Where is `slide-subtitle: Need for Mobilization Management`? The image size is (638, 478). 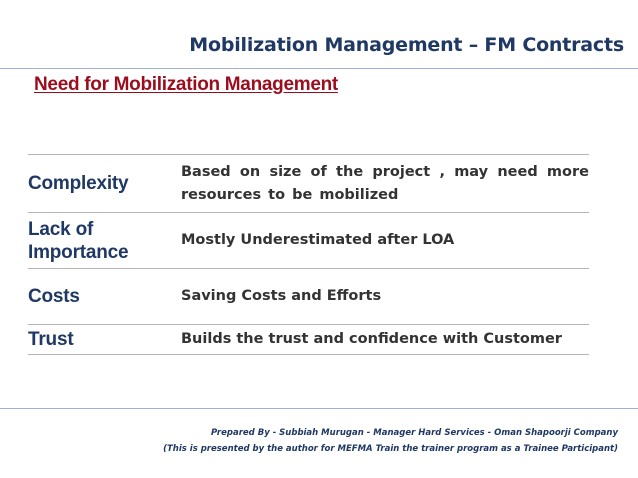 slide-subtitle: Need for Mobilization Management is located at coordinates (186, 84).